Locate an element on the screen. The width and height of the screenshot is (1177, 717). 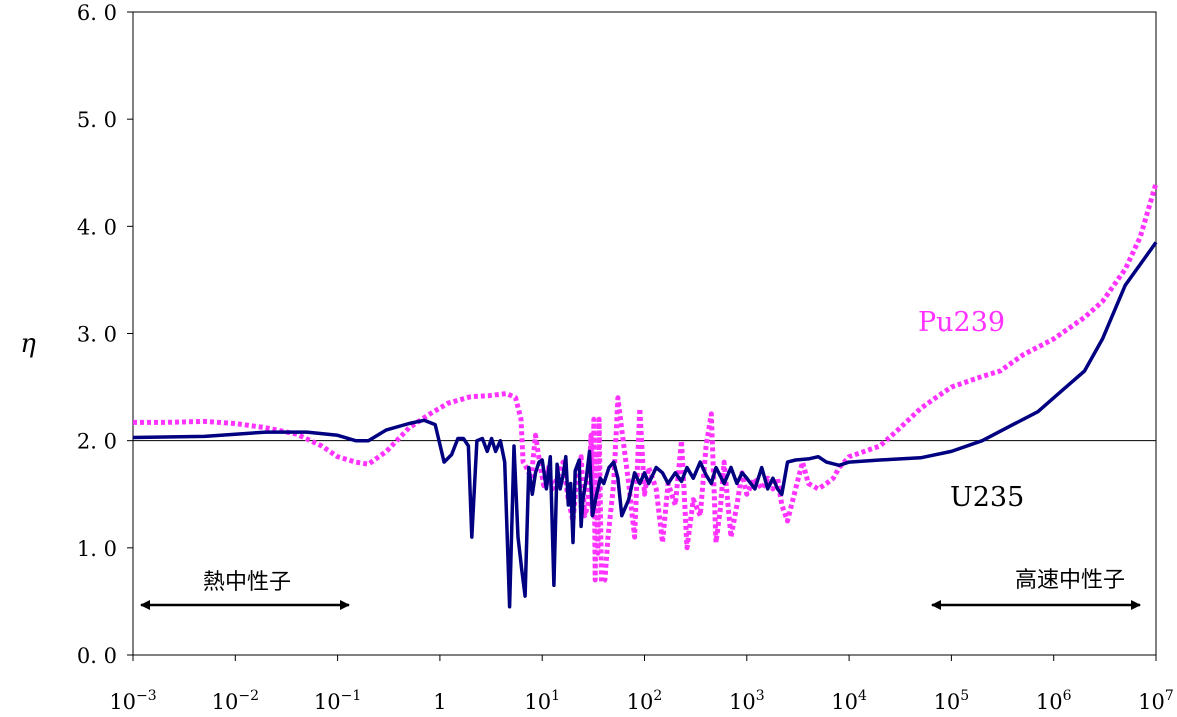
y-ticks: 0. 0 1. 0 2. 0 3. 0 4. 0 5. 0 6. 0 is located at coordinates (105, 334).